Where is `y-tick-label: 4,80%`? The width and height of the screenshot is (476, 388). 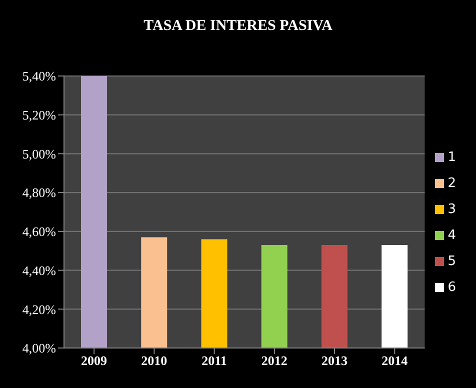 y-tick-label: 4,80% is located at coordinates (39, 192).